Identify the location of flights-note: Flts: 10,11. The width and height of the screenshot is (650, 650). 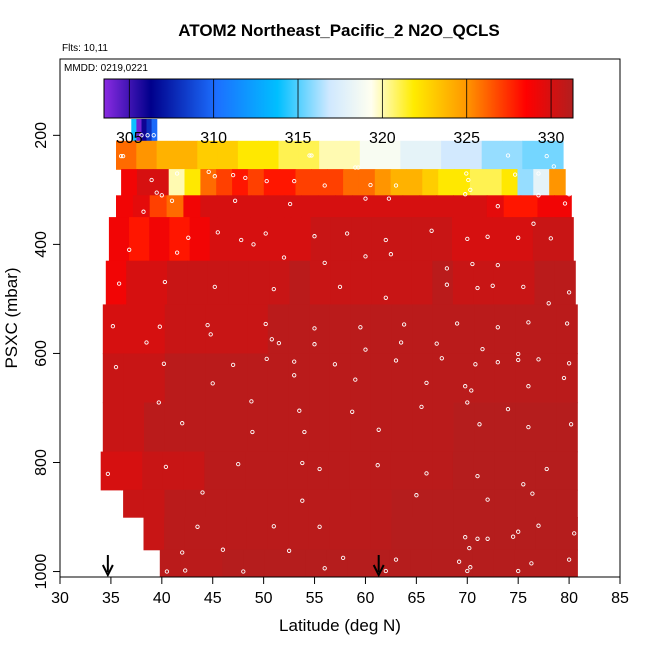
(85, 48).